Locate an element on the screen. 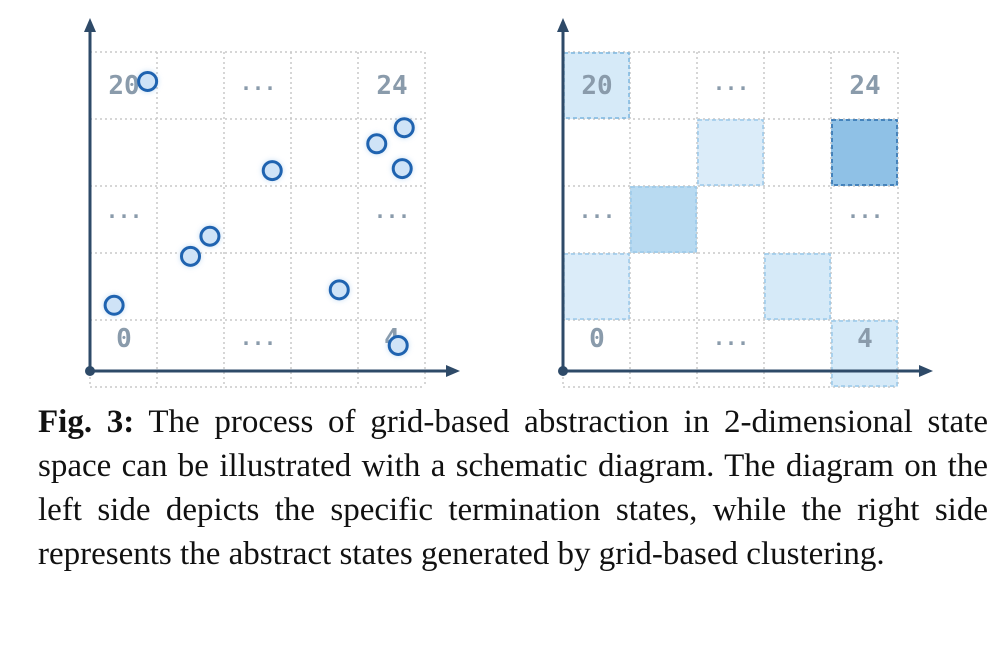  right-y-axis-arrow-icon is located at coordinates (563, 25).